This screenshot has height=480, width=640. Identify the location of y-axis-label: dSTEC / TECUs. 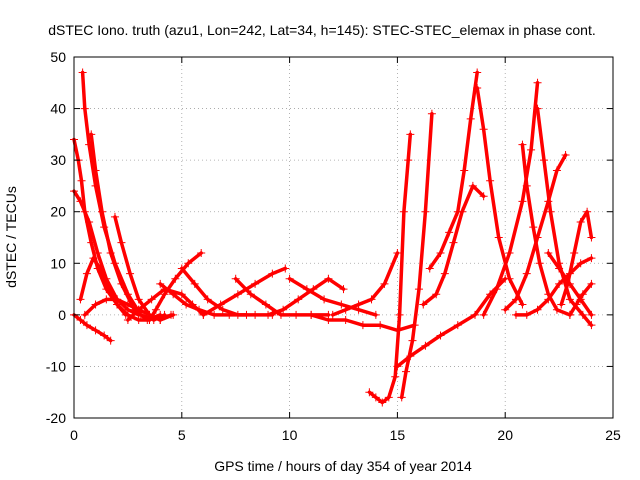
(11, 237).